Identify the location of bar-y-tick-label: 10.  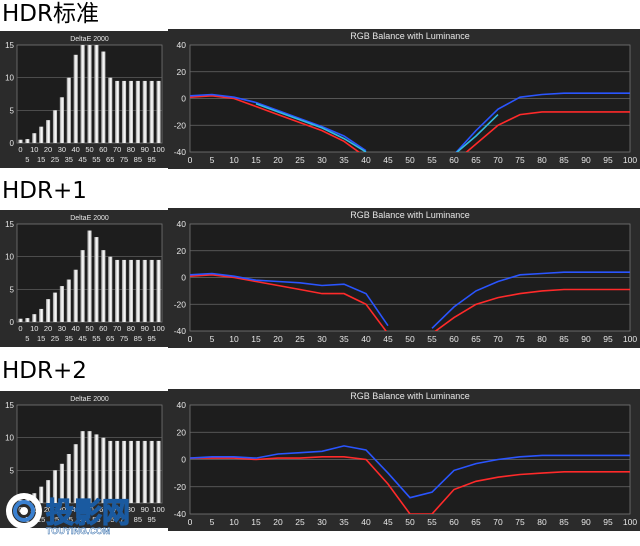
(9, 257).